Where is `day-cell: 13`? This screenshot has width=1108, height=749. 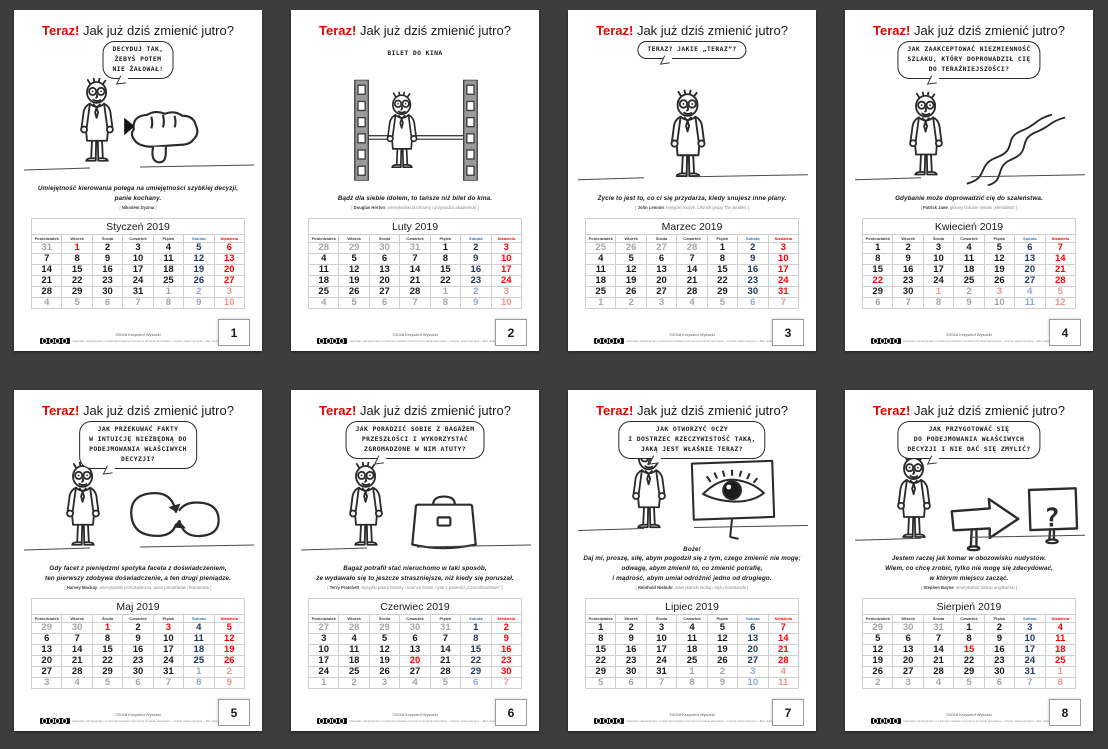
day-cell: 13 is located at coordinates (661, 270).